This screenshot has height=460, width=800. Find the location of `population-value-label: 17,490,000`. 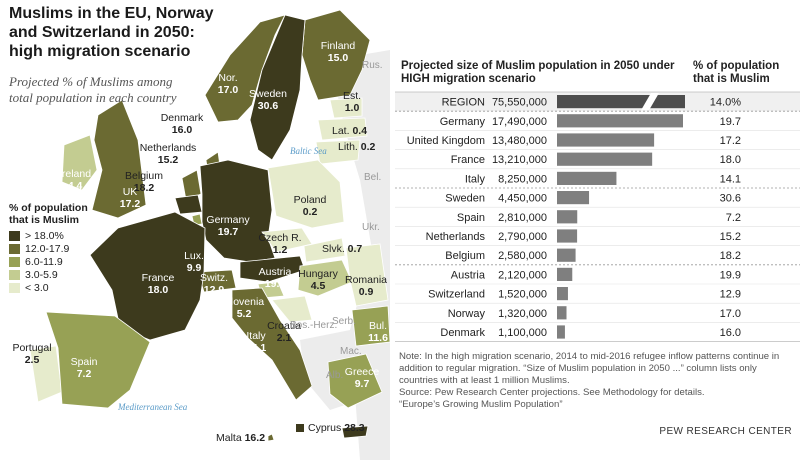

population-value-label: 17,490,000 is located at coordinates (519, 122).